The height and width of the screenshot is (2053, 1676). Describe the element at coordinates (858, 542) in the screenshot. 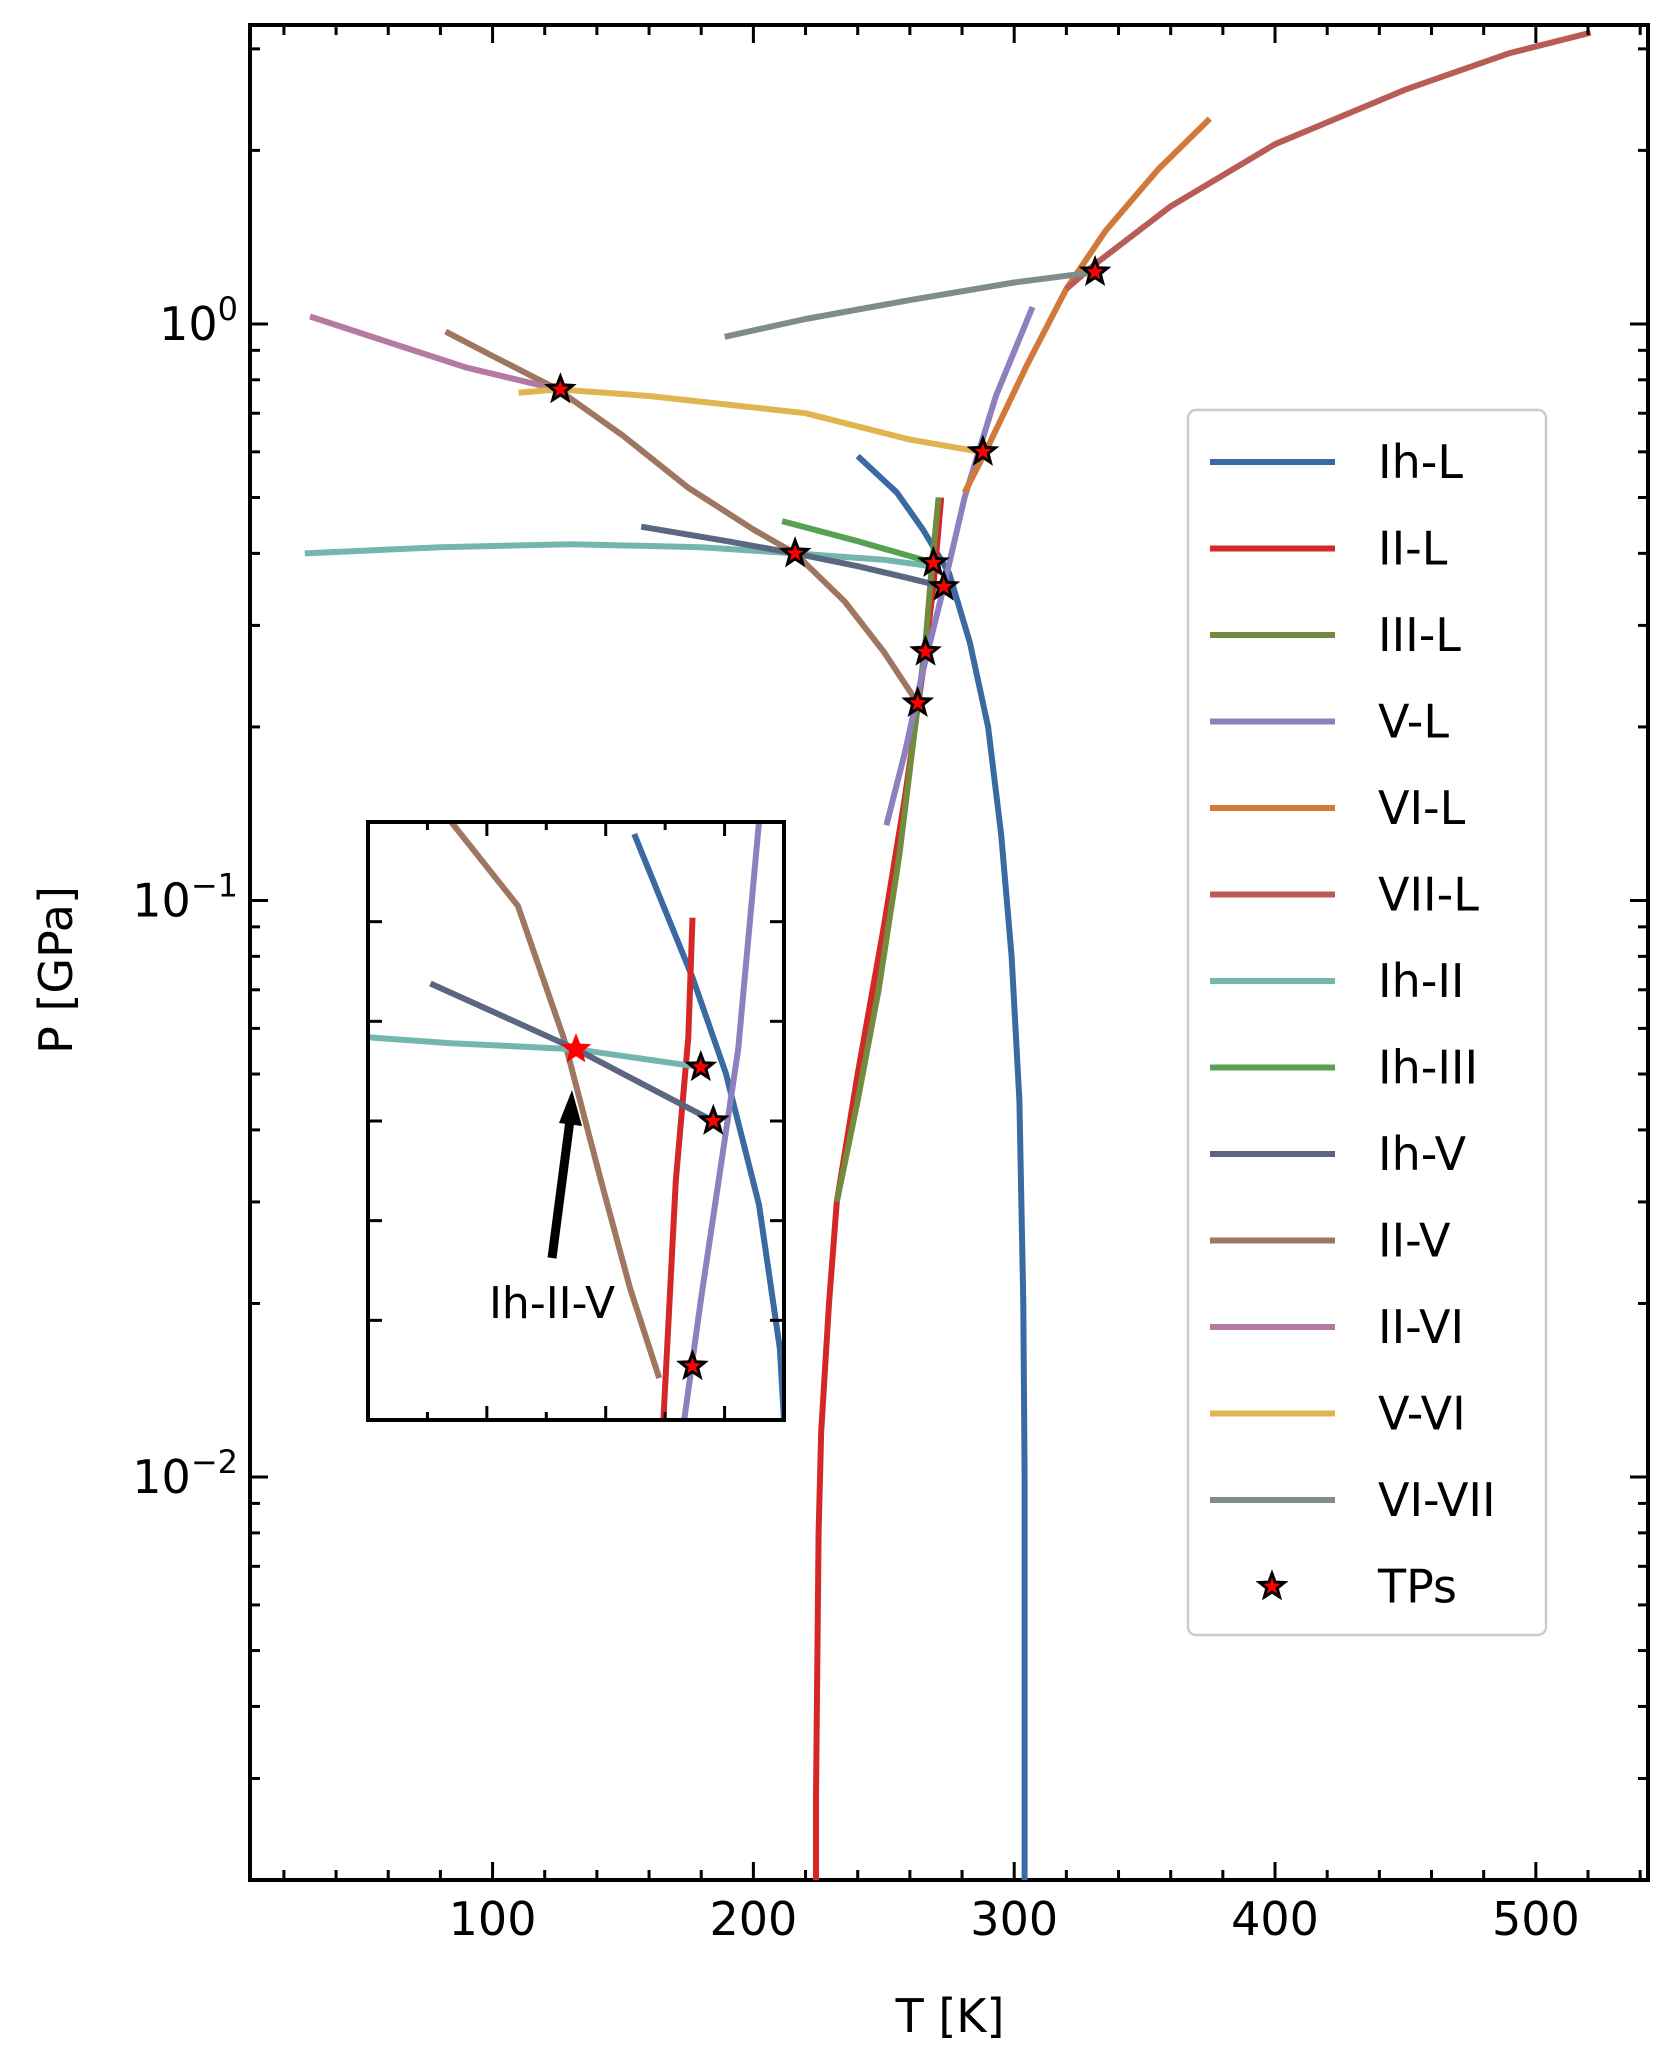

I see `series-line-Ih-III` at that location.